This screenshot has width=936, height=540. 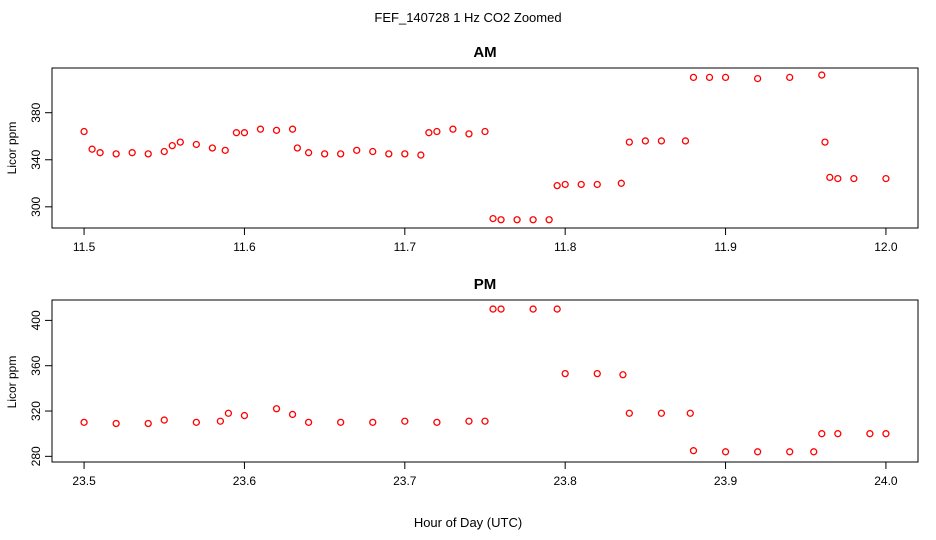 I want to click on x-axis-label: Hour of Day (UTC), so click(x=468, y=522).